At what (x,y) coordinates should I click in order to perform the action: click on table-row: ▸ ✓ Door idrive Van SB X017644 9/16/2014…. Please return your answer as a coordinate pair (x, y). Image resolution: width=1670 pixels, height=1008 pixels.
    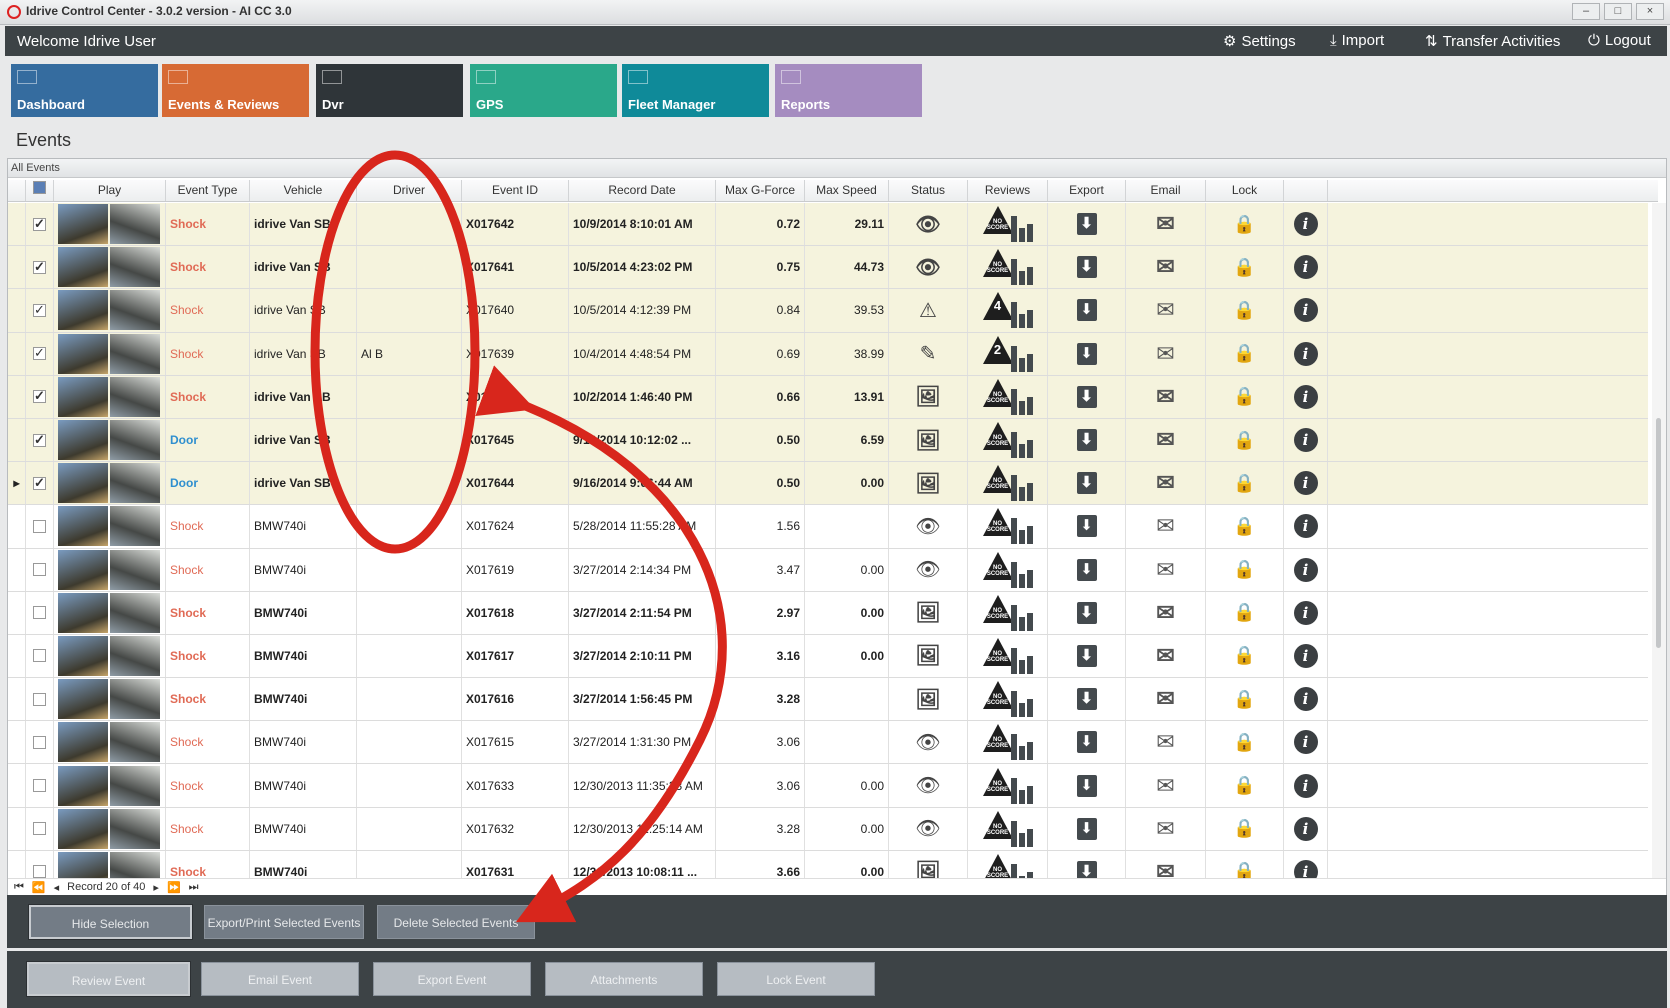
    Looking at the image, I should click on (828, 484).